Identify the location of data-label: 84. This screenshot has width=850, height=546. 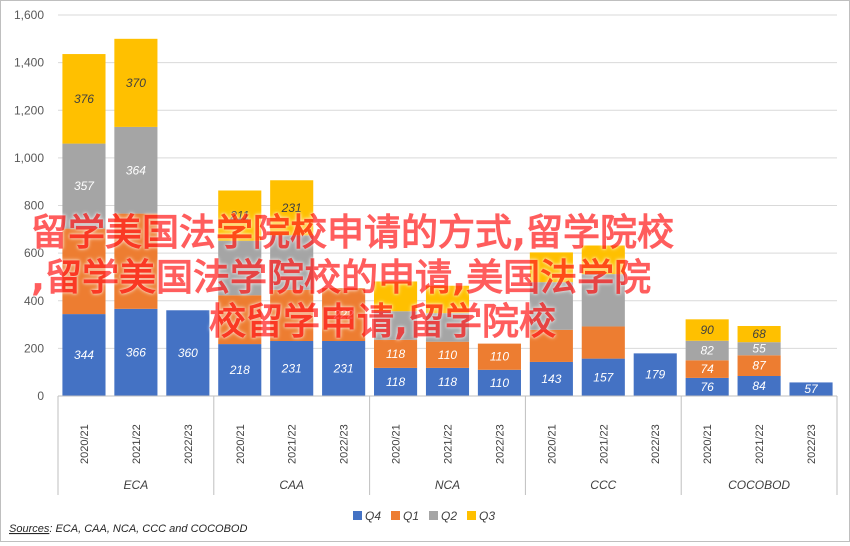
(759, 386).